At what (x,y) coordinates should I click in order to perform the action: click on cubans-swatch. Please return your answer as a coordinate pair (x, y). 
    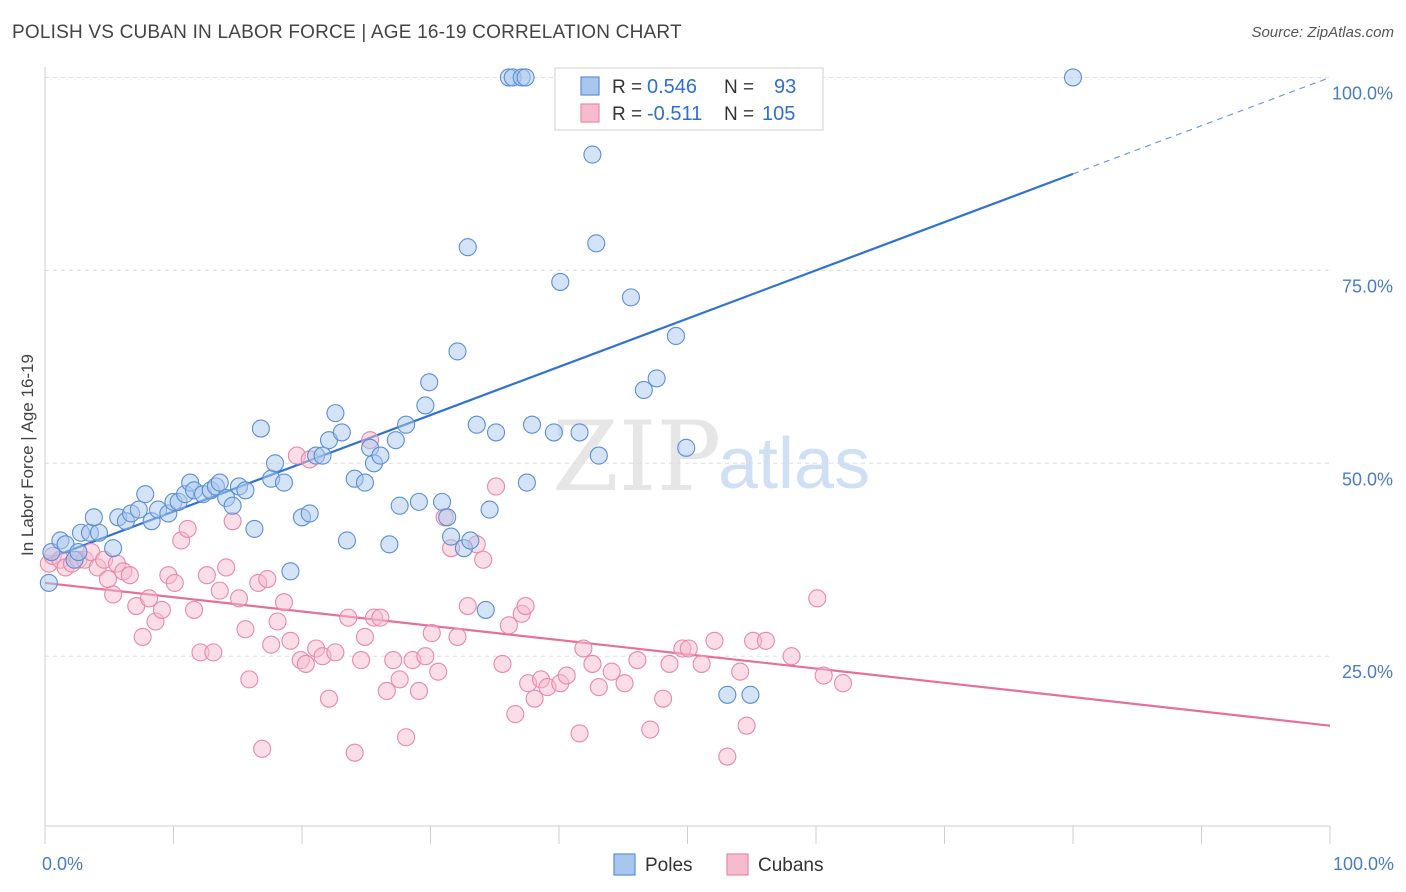
    Looking at the image, I should click on (590, 113).